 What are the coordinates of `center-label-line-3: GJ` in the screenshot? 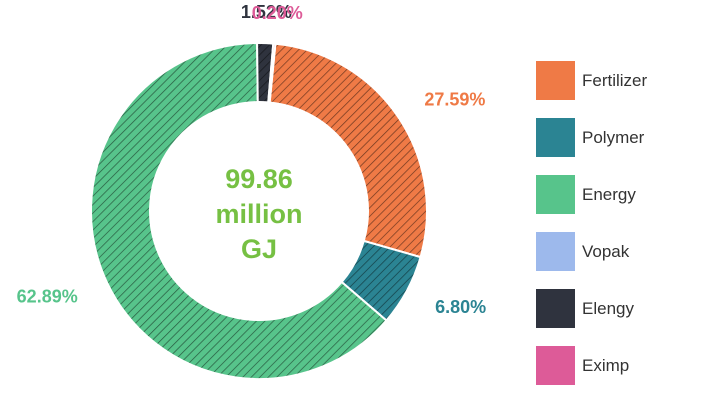 It's located at (259, 249).